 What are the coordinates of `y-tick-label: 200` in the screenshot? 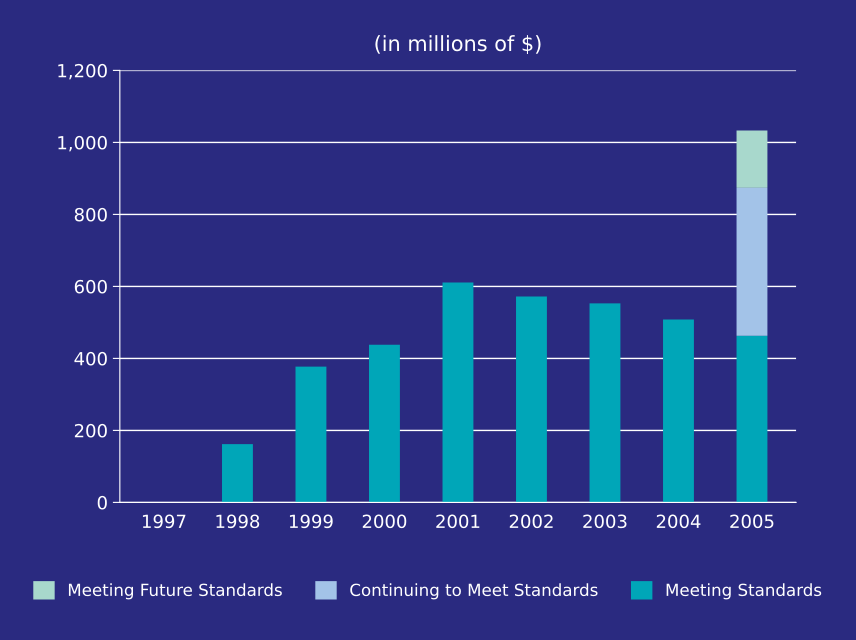 It's located at (90, 431).